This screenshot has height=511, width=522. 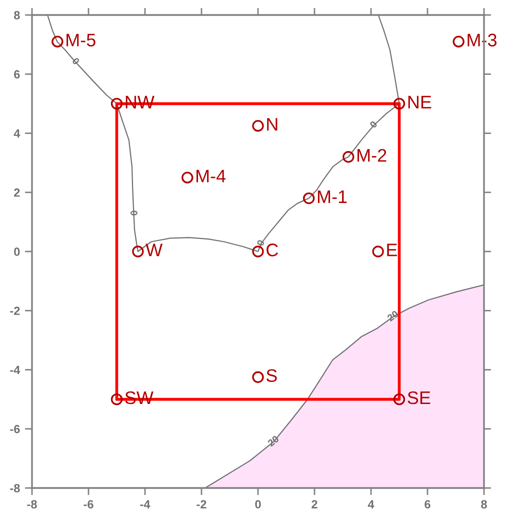 I want to click on x-tick-label: 4, so click(x=371, y=504).